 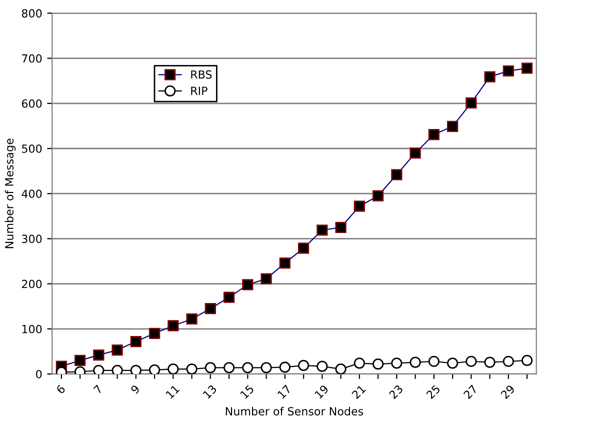 I want to click on y-tick-label: 500, so click(x=32, y=148).